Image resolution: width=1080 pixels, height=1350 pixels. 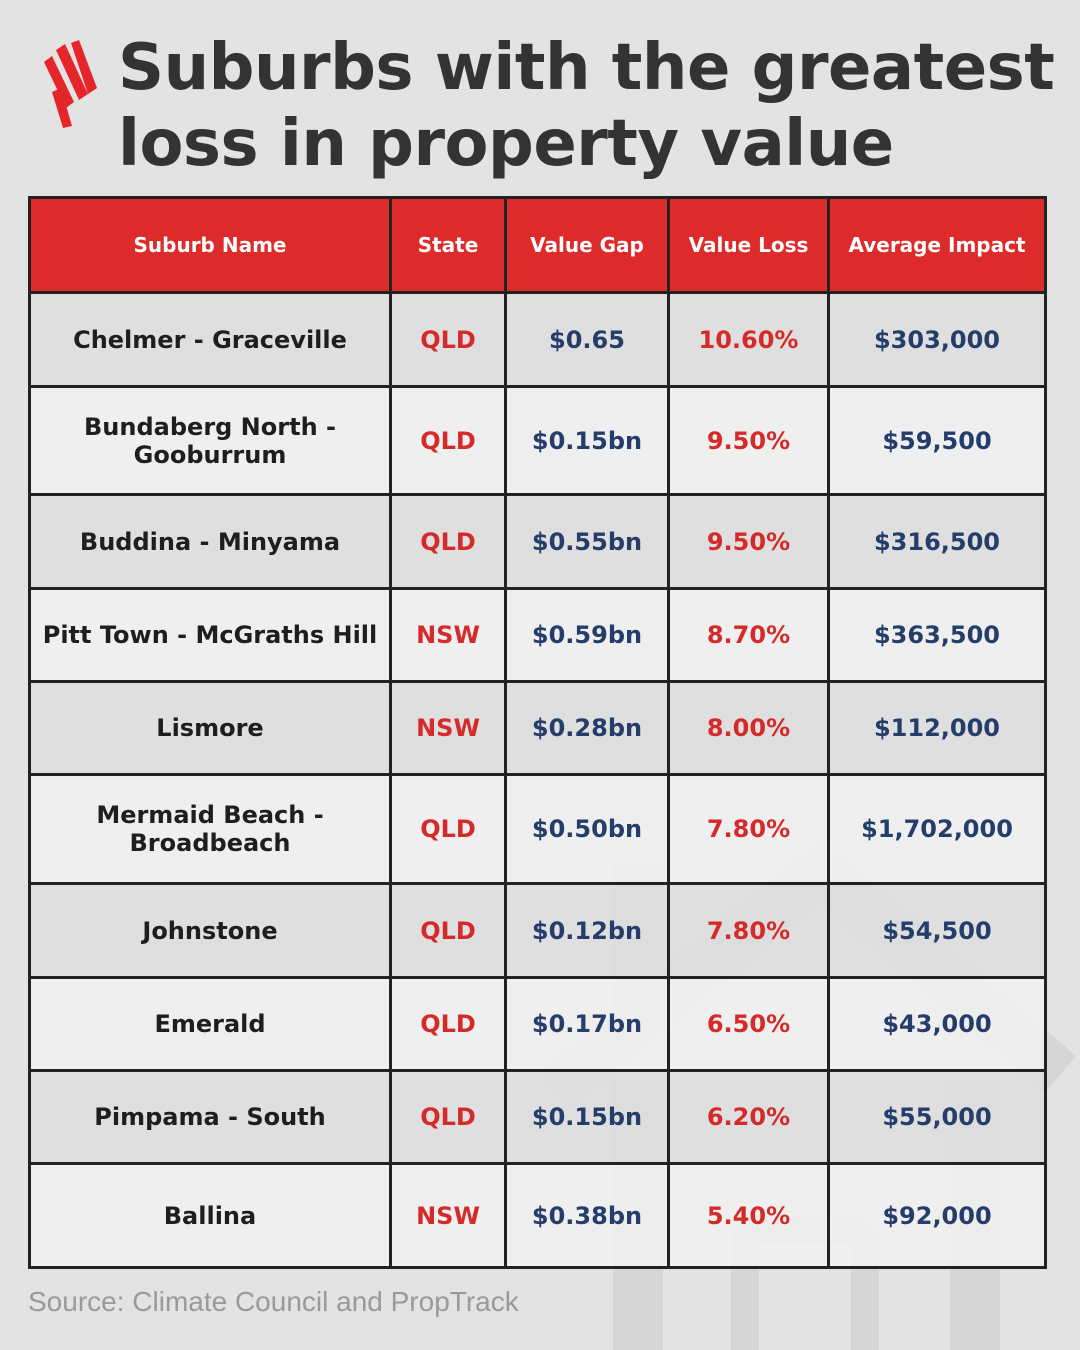 What do you see at coordinates (210, 1024) in the screenshot?
I see `suburb-name-cell: Emerald` at bounding box center [210, 1024].